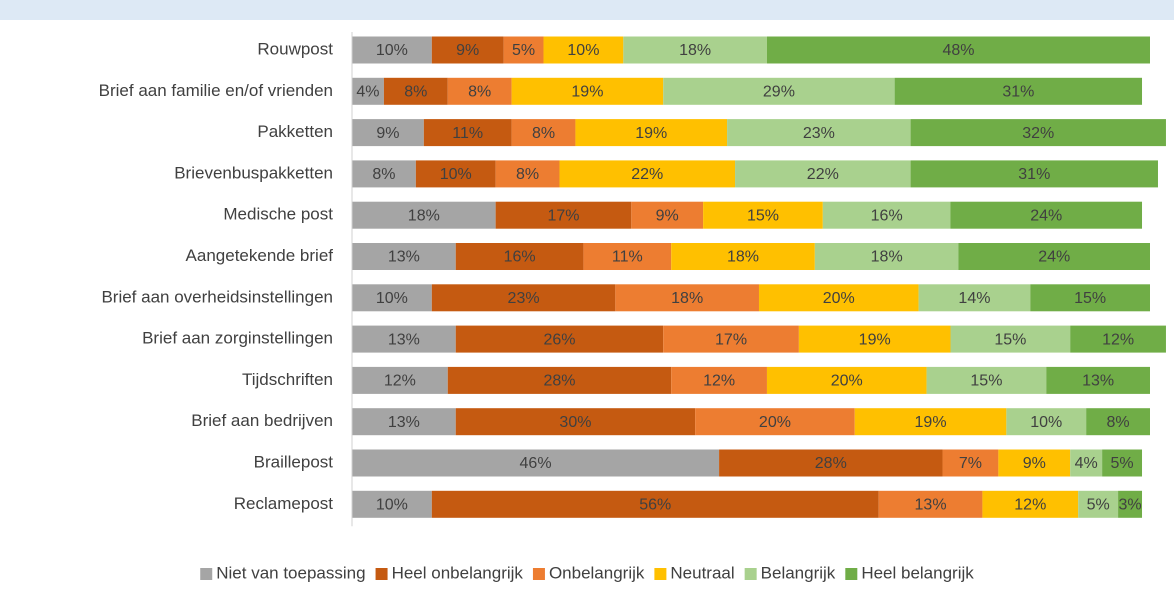 This screenshot has width=1174, height=602. Describe the element at coordinates (237, 338) in the screenshot. I see `y-tick-label: Brief aan zorginstellingen` at that location.